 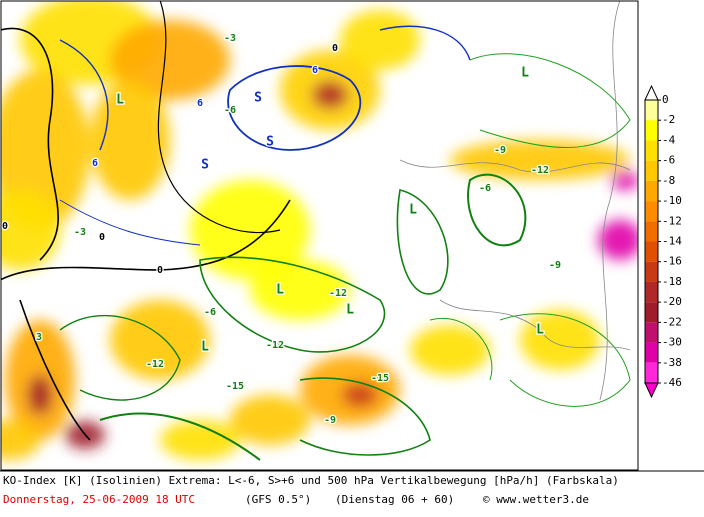 What do you see at coordinates (278, 499) in the screenshot?
I see `caption-model: (GFS 0.5°)` at bounding box center [278, 499].